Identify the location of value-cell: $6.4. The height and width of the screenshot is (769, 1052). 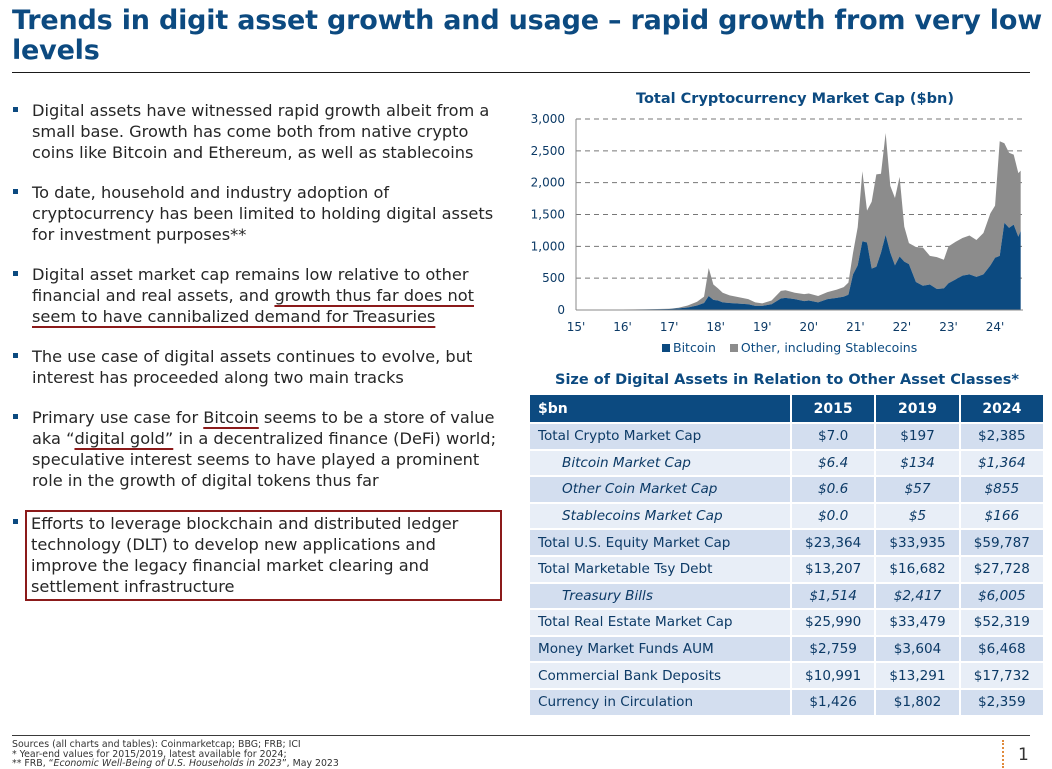
(833, 463).